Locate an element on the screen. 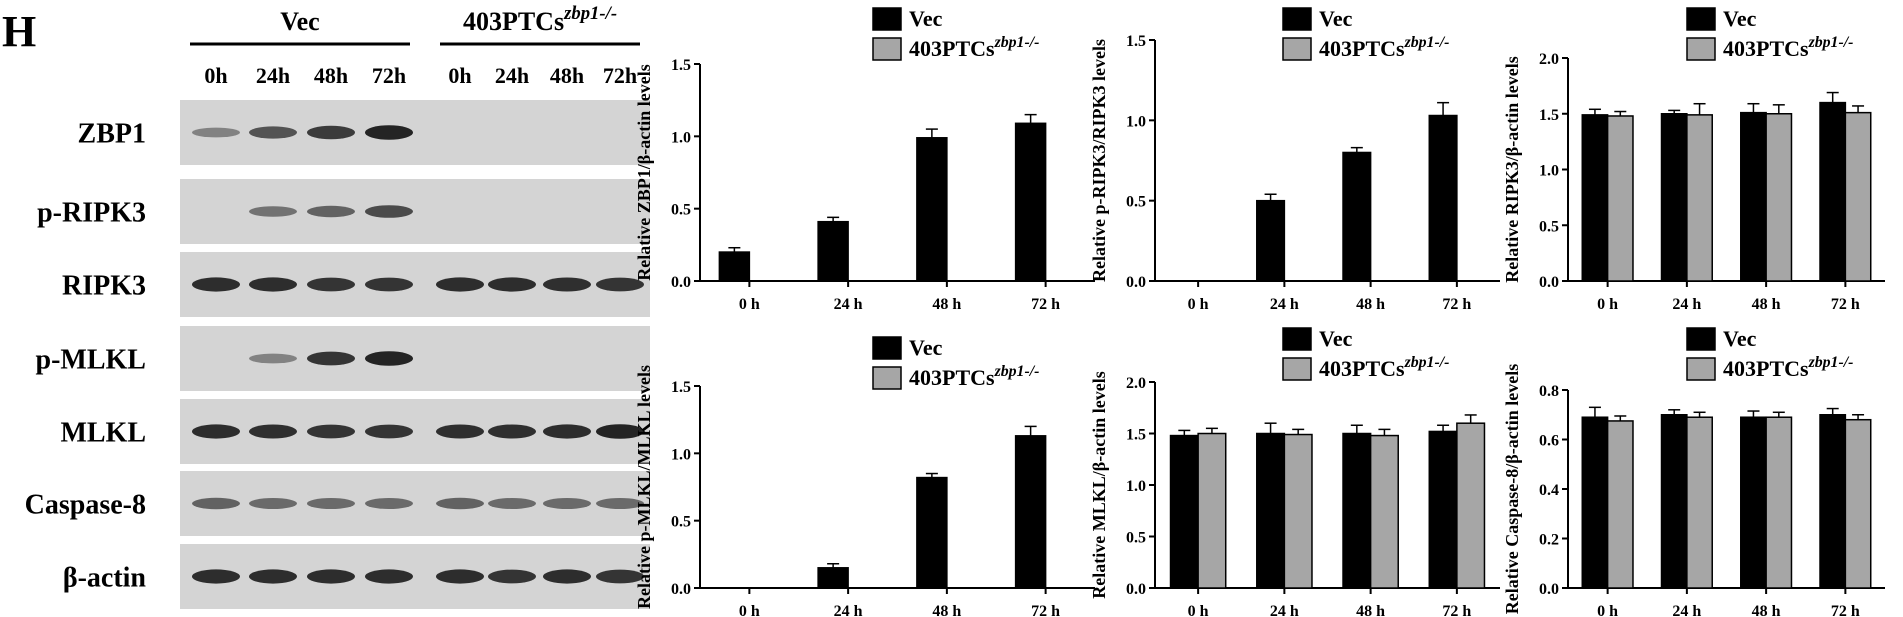 The image size is (1903, 617). y-tick-label: 0.2 is located at coordinates (1549, 540).